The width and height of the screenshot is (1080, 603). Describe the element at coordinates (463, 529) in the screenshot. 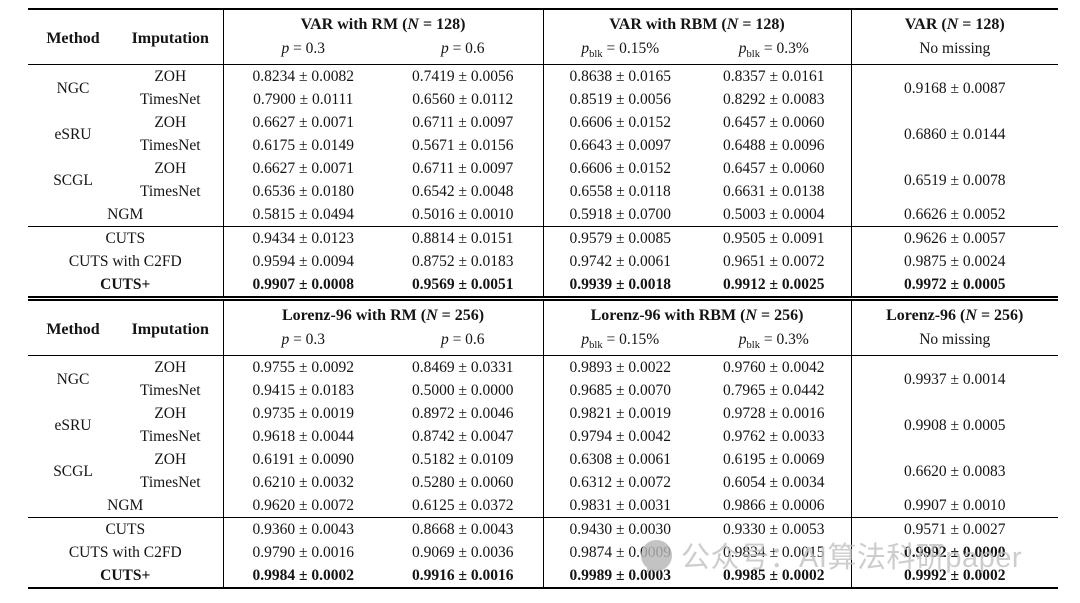

I see `metric-cell: 0.8668 ± 0.0043` at that location.